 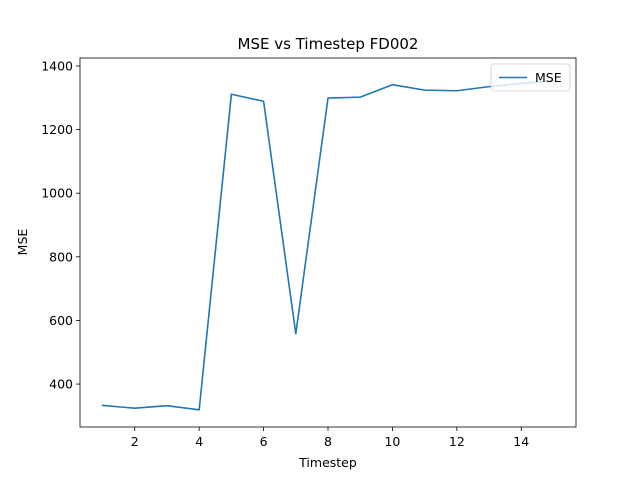 I want to click on y-axis: 400 600 800 1000 1200 1400, so click(x=60, y=225).